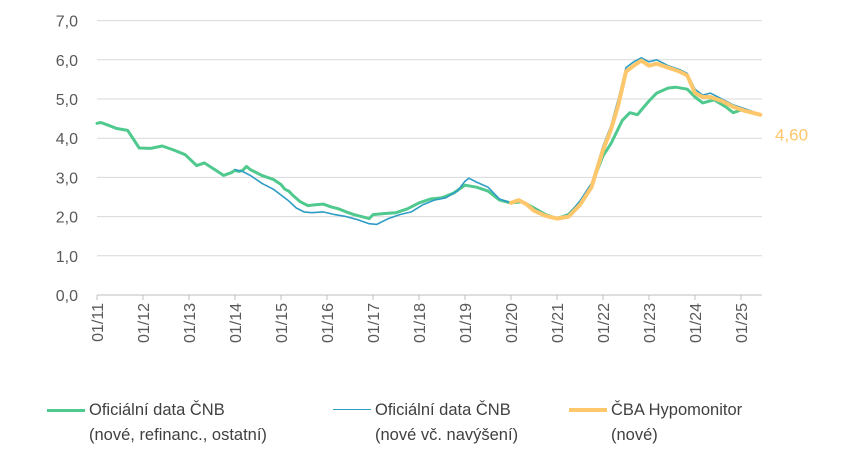  Describe the element at coordinates (236, 323) in the screenshot. I see `x-tick-label: 01/14` at that location.